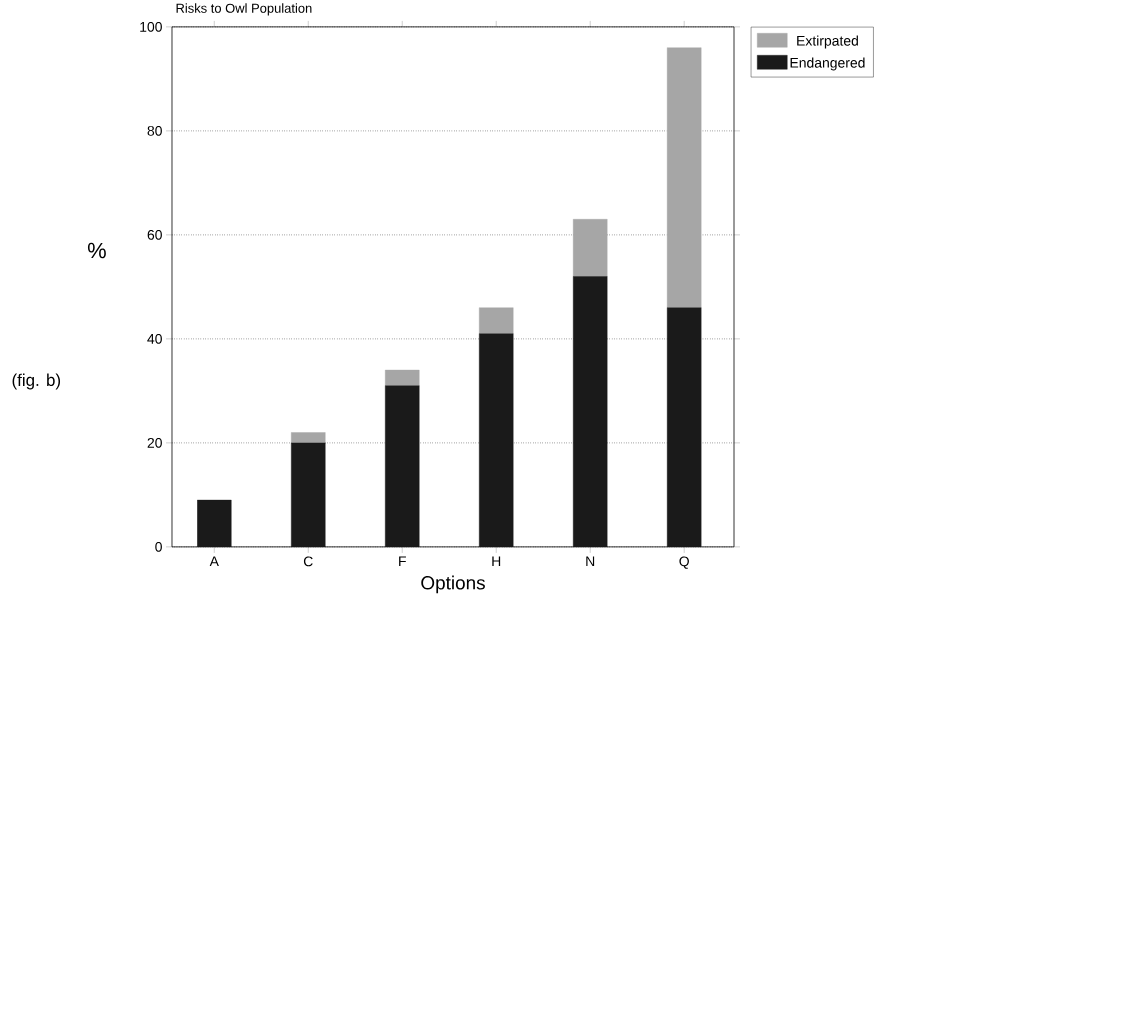  I want to click on chart-title: Risks to Owl Population, so click(244, 9).